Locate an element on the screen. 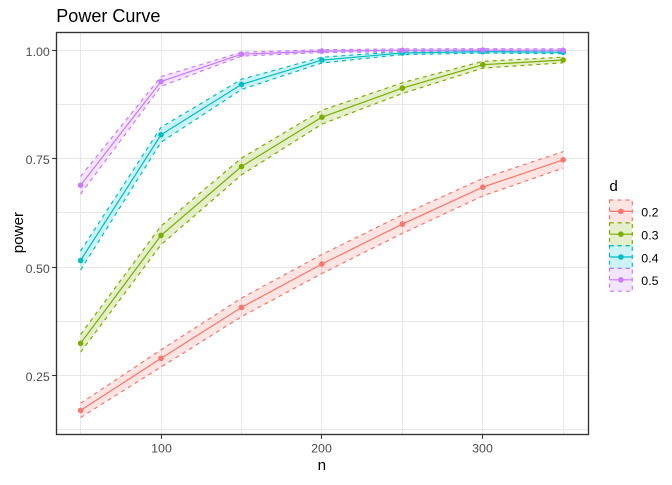 This screenshot has width=672, height=485. svg-text: power is located at coordinates (18, 232).